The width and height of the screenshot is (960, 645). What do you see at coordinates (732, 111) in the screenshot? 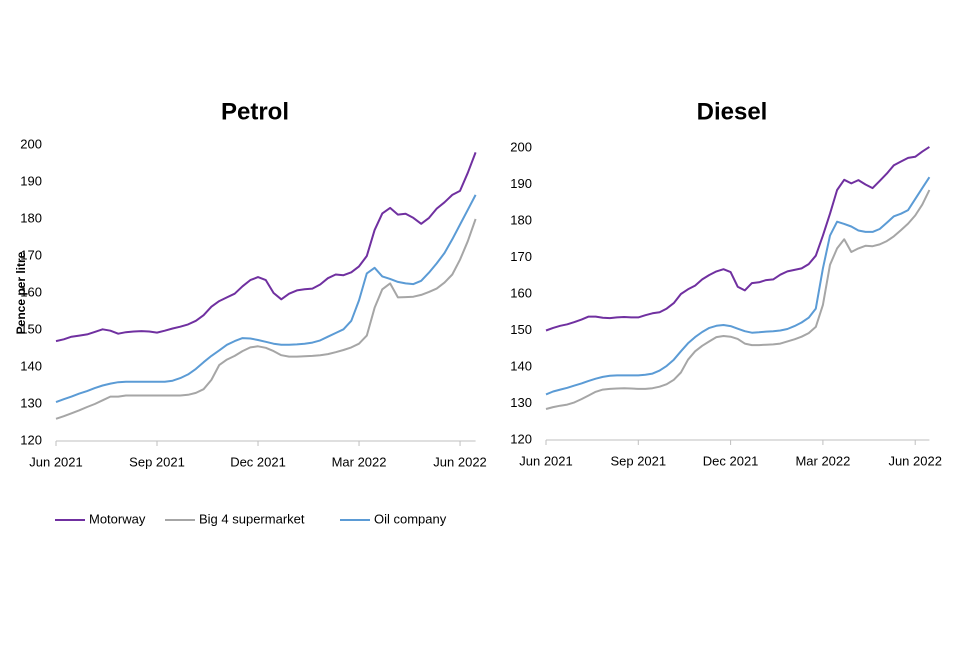
I see `chart-title: Diesel` at bounding box center [732, 111].